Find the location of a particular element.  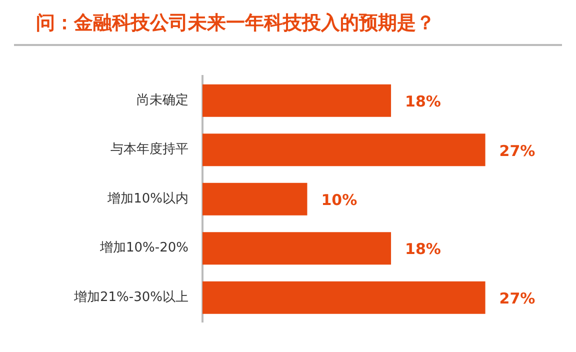

y-tick-label: 增加21%-30%以上 is located at coordinates (130, 297).